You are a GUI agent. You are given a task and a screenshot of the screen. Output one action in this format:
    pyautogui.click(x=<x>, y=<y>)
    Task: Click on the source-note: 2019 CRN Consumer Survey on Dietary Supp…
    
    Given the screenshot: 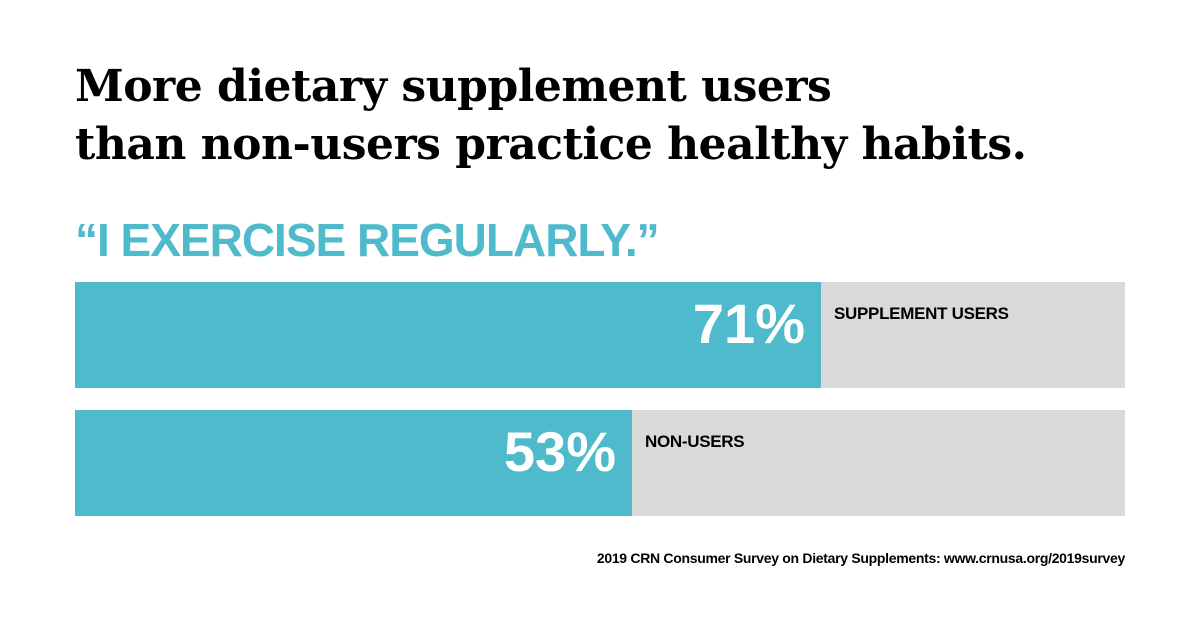 What is the action you would take?
    pyautogui.click(x=860, y=558)
    